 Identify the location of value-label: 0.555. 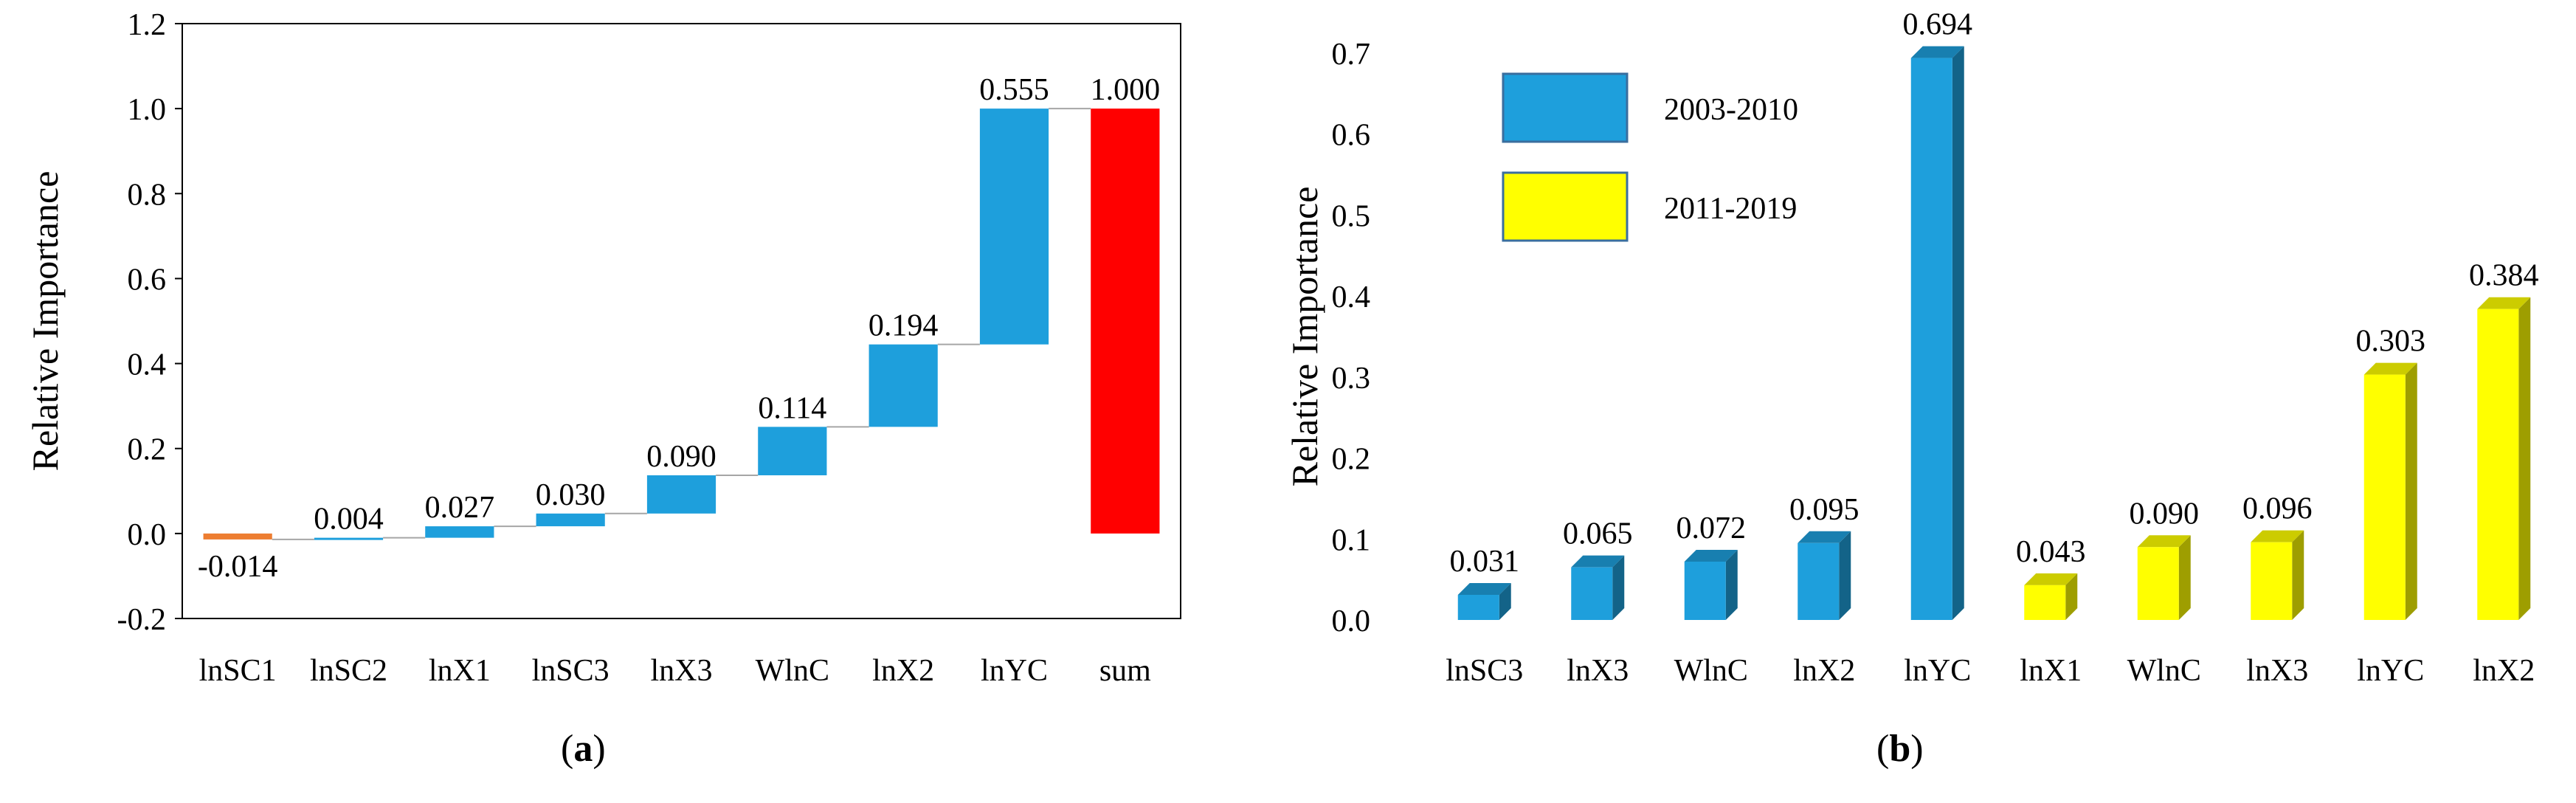
(1014, 90).